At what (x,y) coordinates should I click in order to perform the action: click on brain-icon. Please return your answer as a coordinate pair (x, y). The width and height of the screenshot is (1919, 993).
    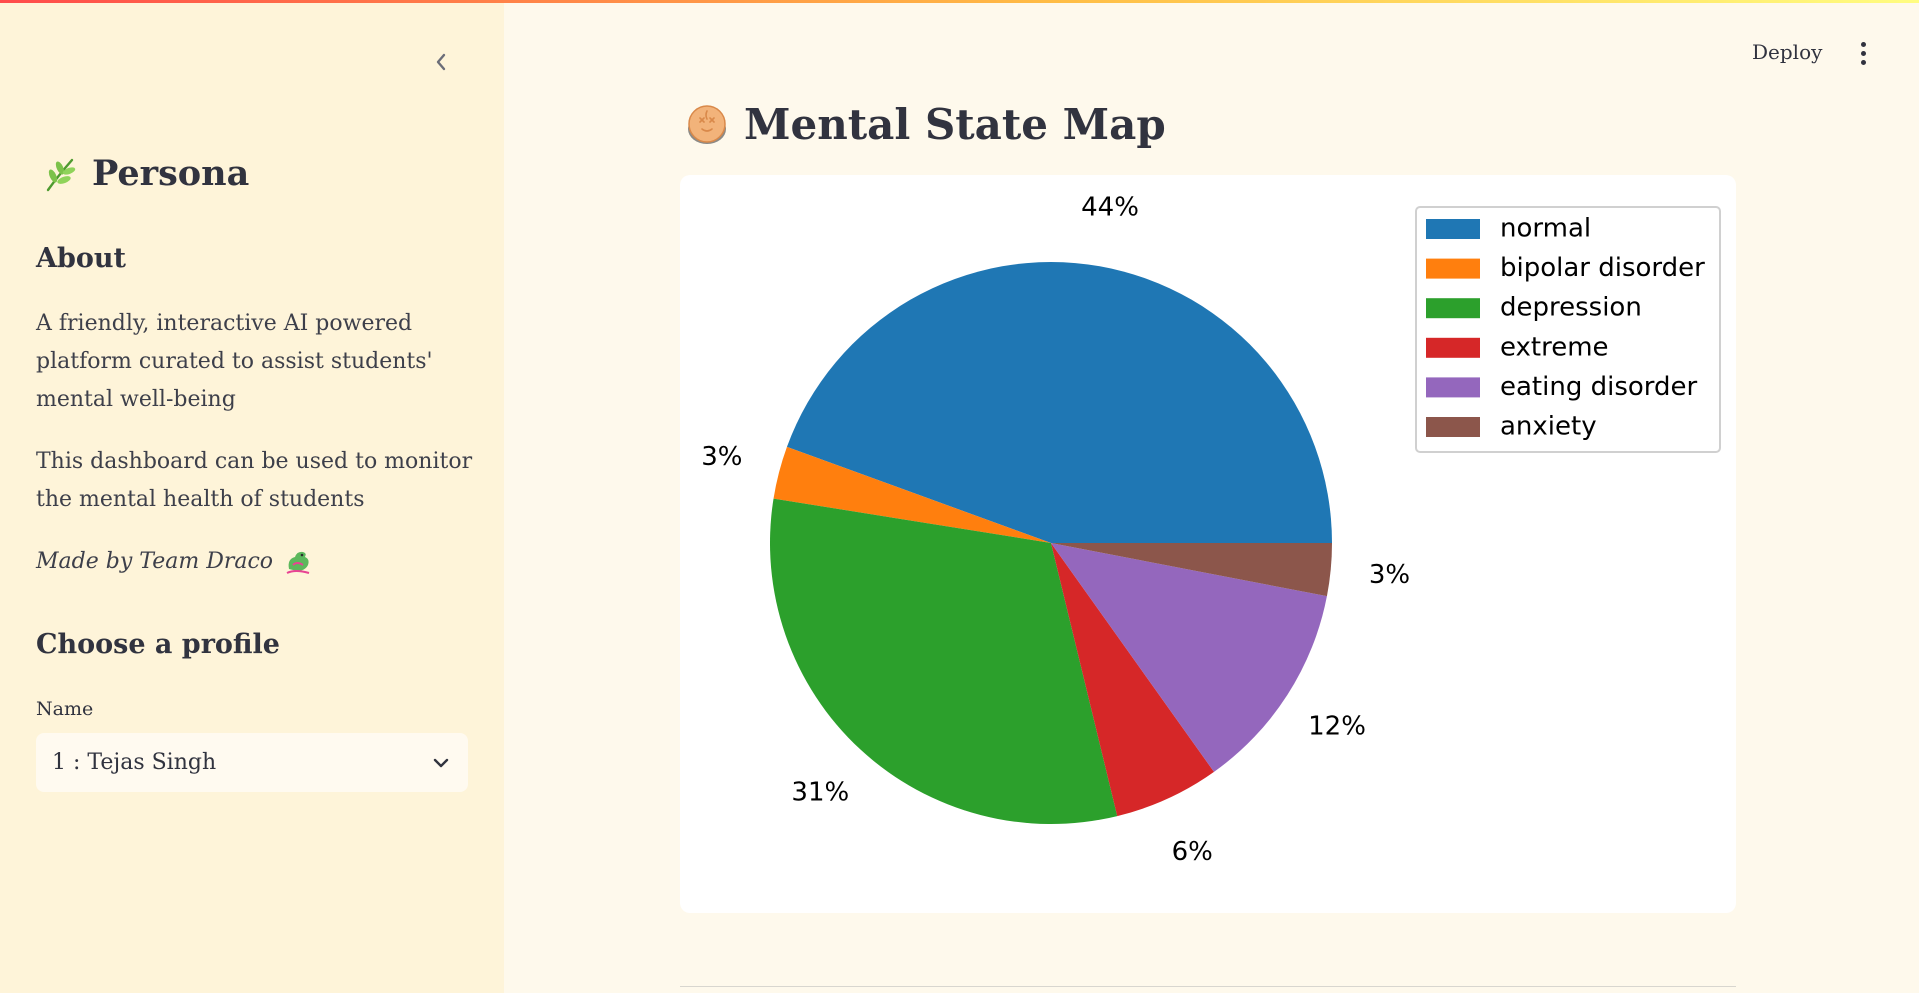
    Looking at the image, I should click on (707, 124).